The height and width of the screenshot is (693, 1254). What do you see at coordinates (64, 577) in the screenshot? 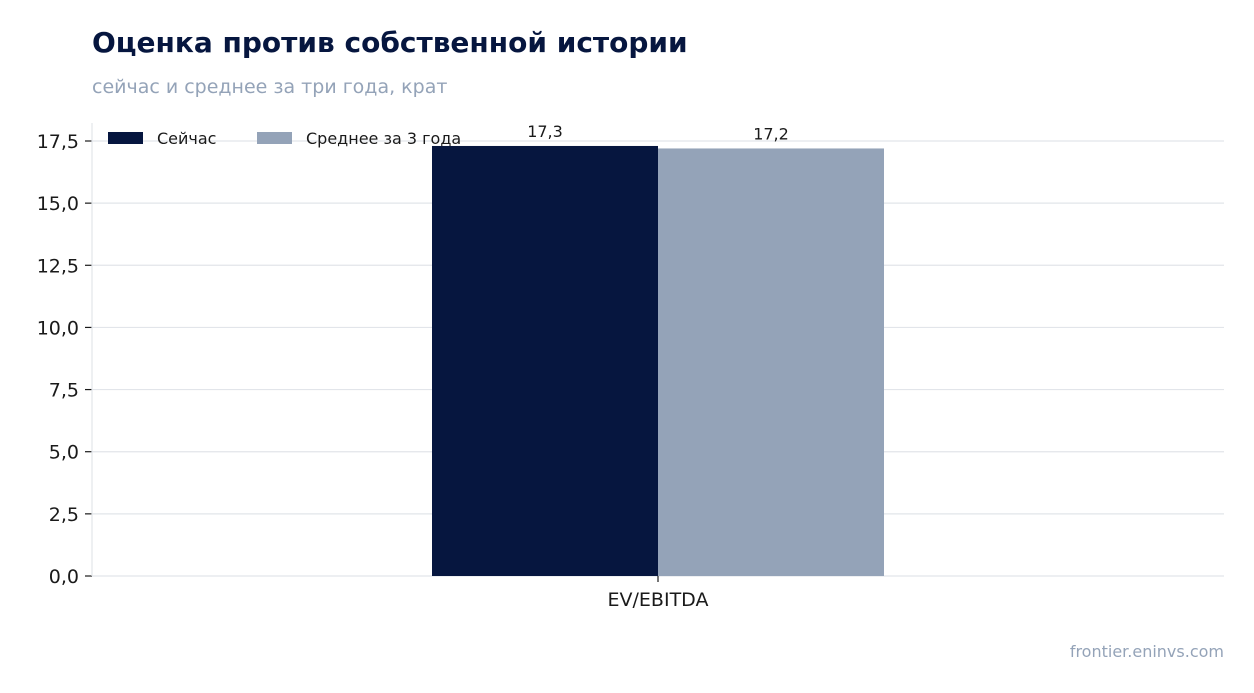
I see `y-tick-label: 0,0` at bounding box center [64, 577].